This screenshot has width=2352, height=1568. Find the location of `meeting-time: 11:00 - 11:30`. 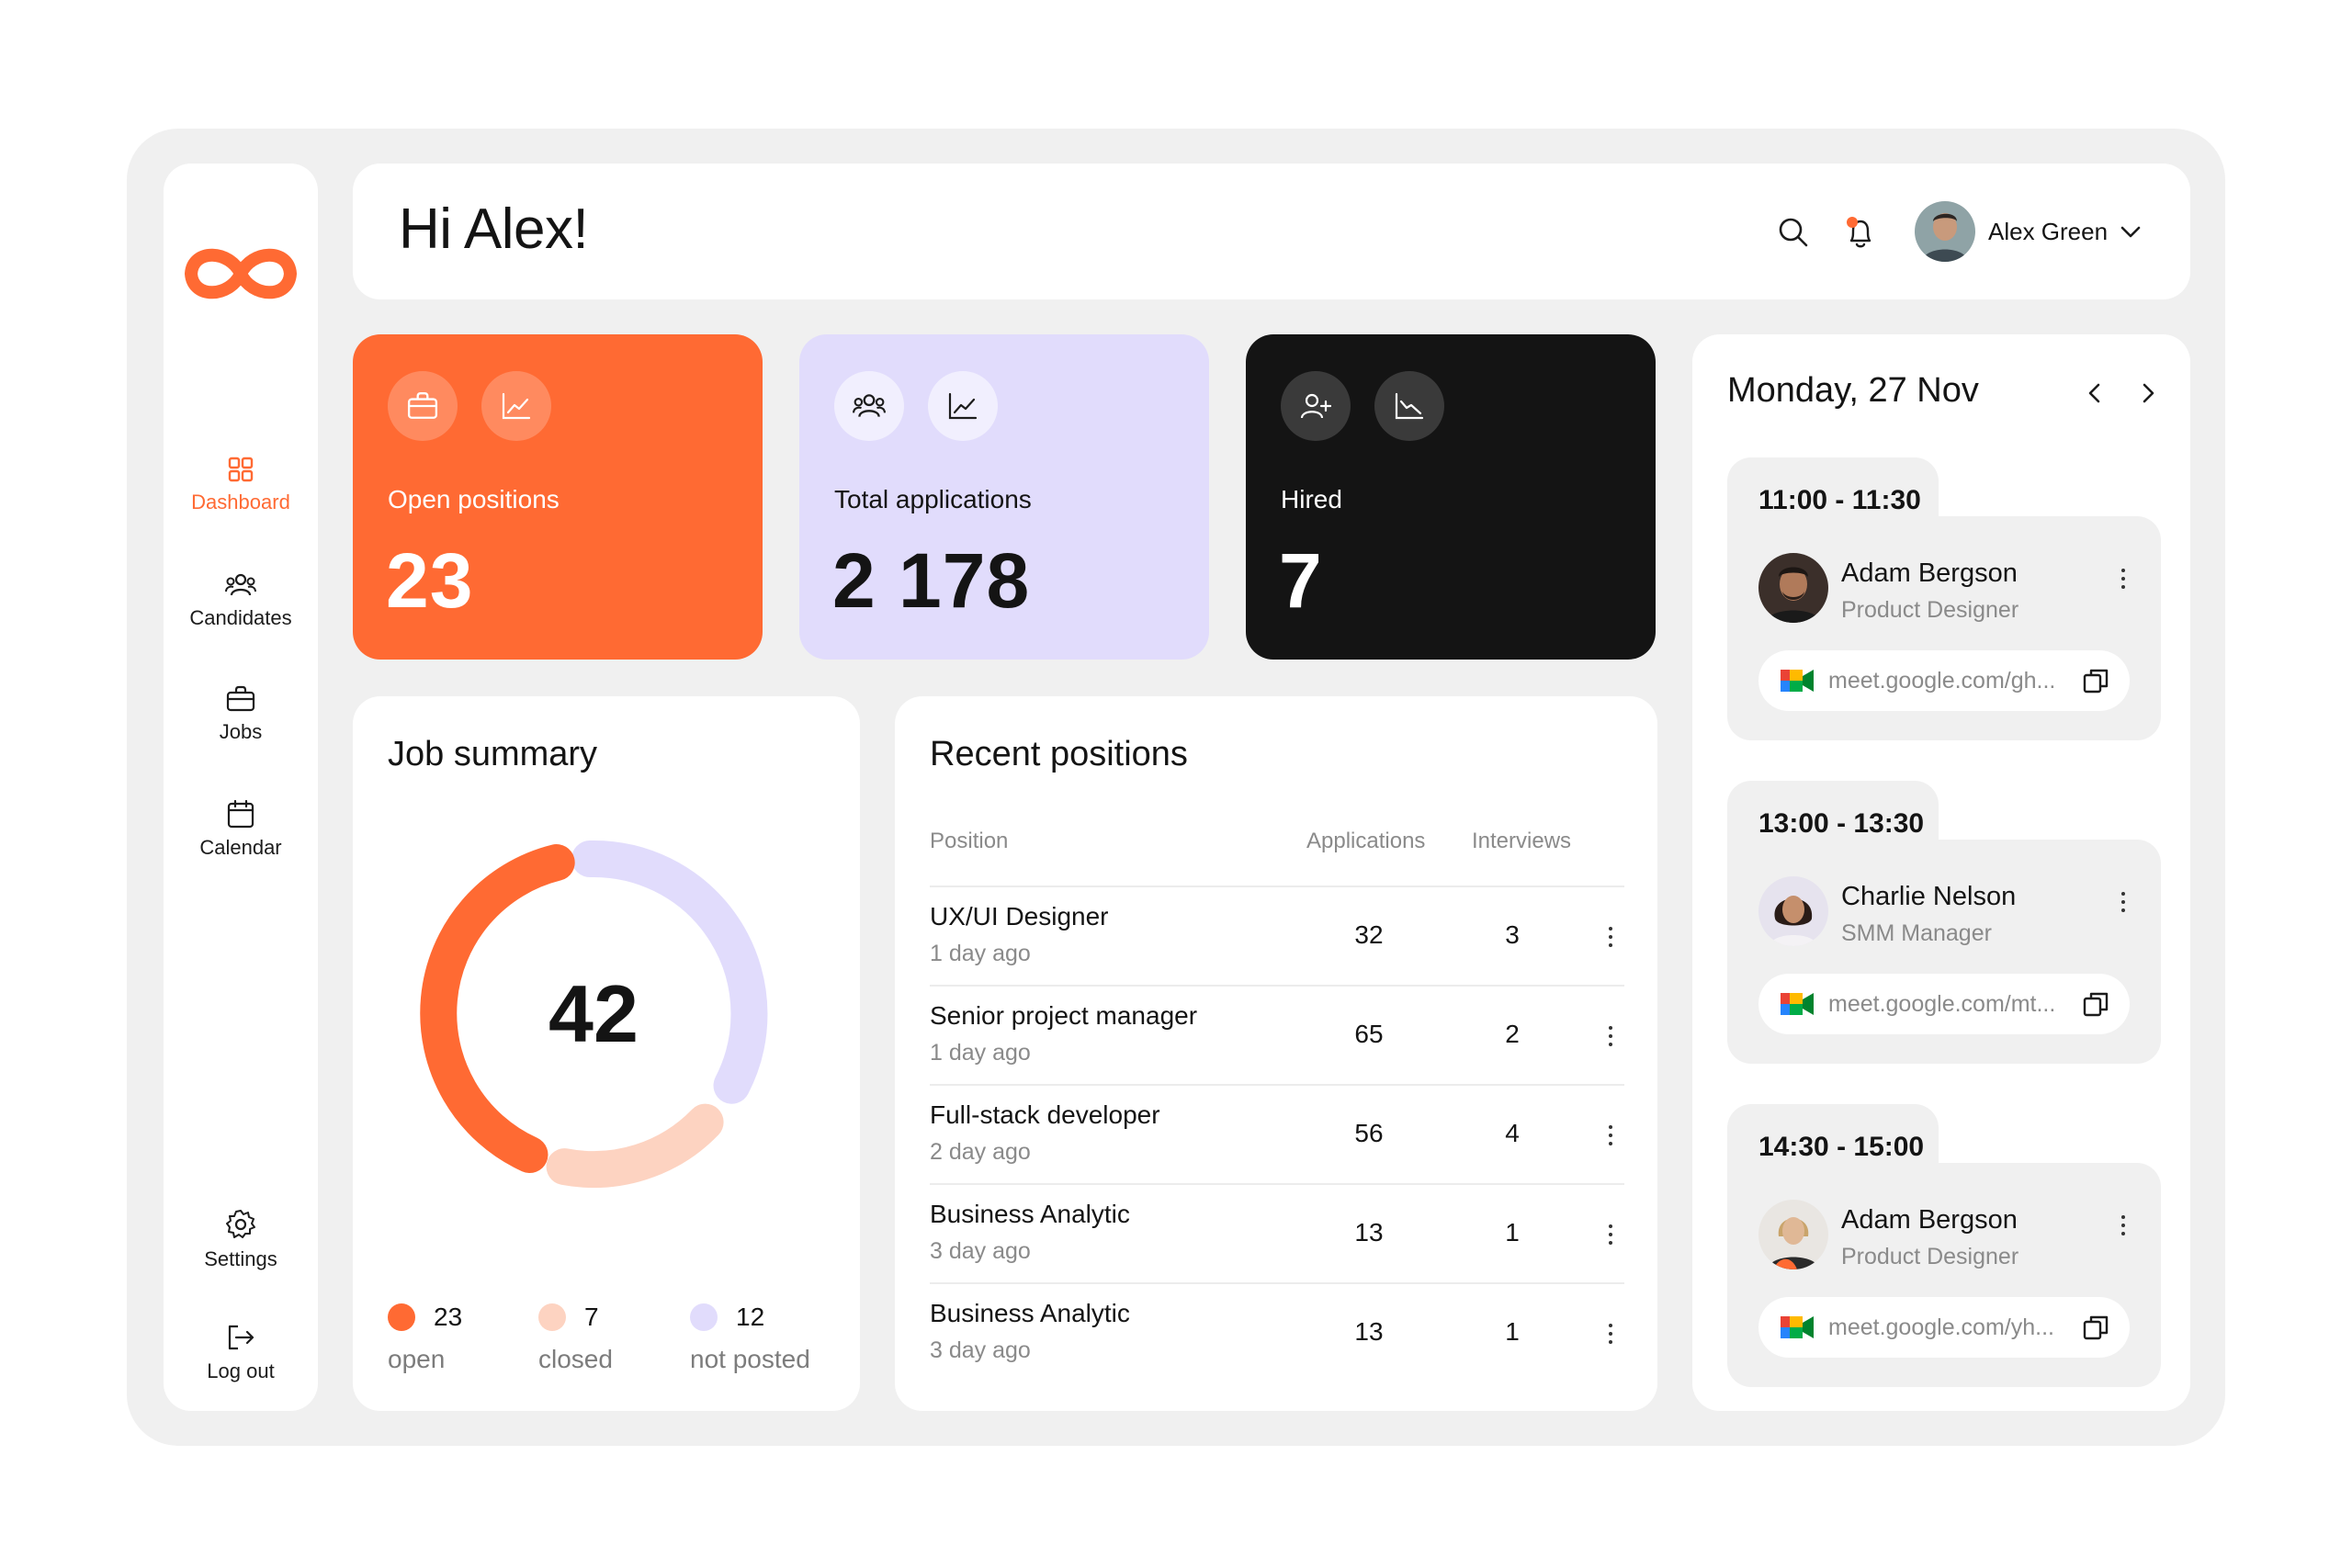

meeting-time: 11:00 - 11:30 is located at coordinates (1839, 500).